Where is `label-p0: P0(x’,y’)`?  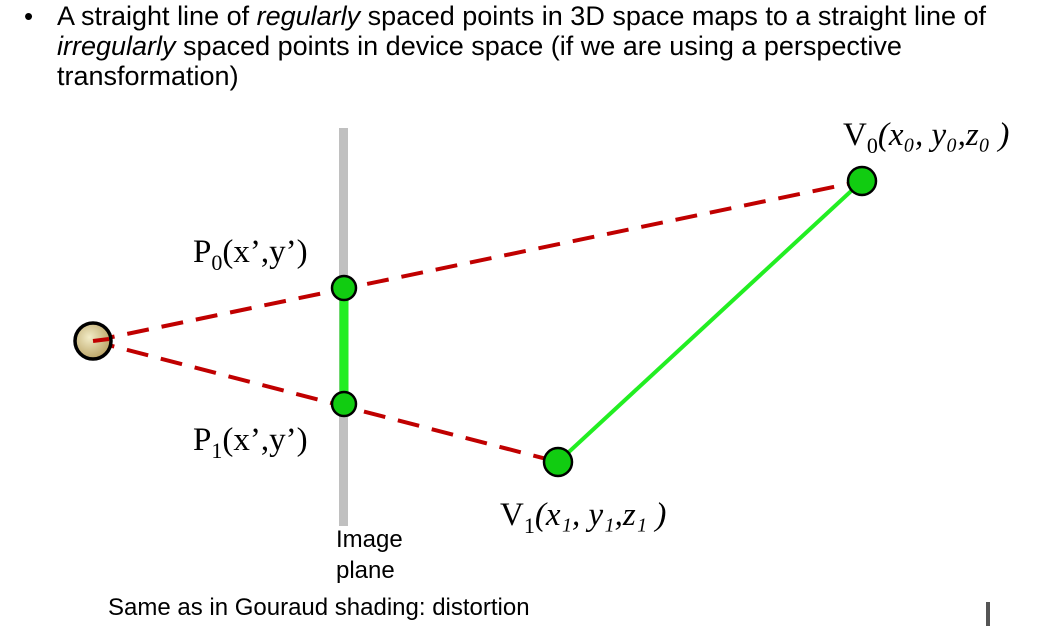
label-p0: P0(x’,y’) is located at coordinates (250, 254).